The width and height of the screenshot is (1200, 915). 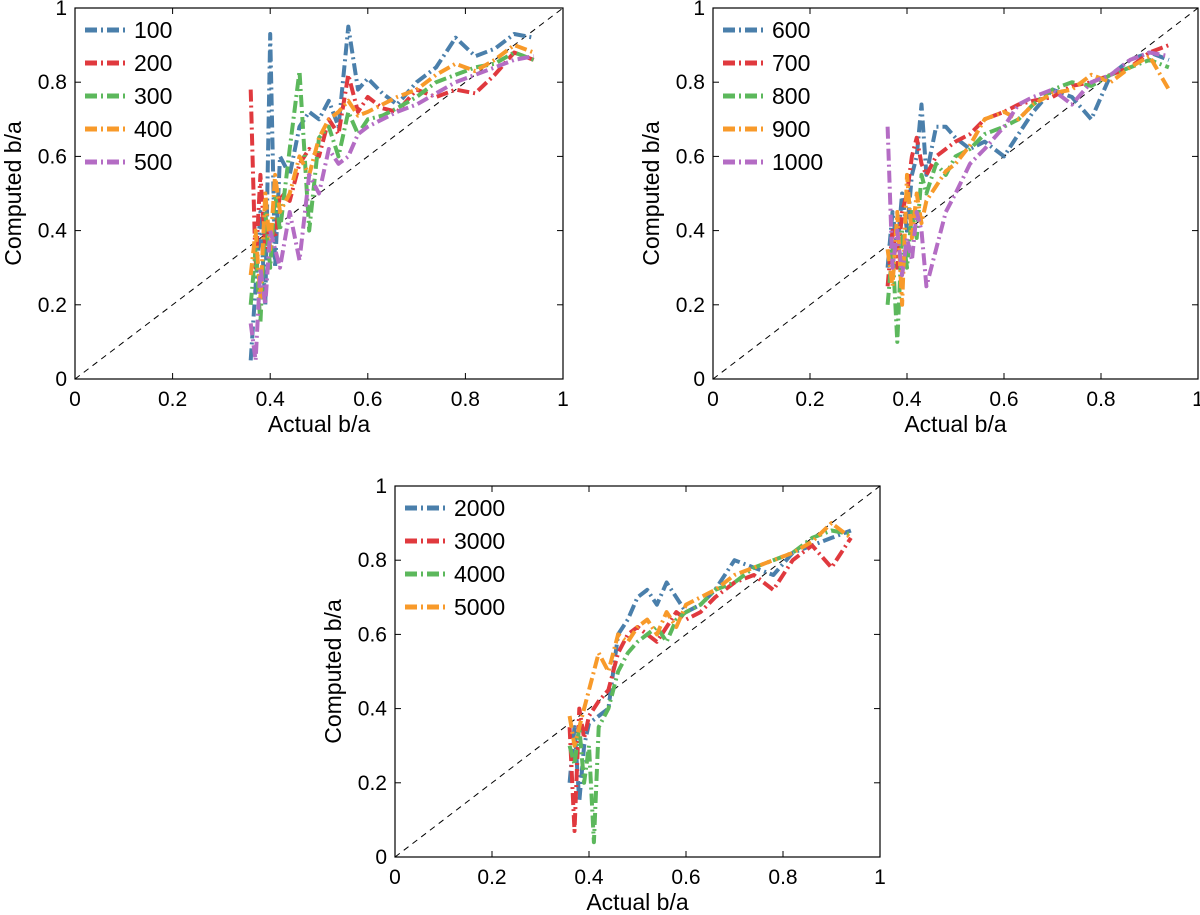 What do you see at coordinates (153, 30) in the screenshot?
I see `legend-label-100: 100` at bounding box center [153, 30].